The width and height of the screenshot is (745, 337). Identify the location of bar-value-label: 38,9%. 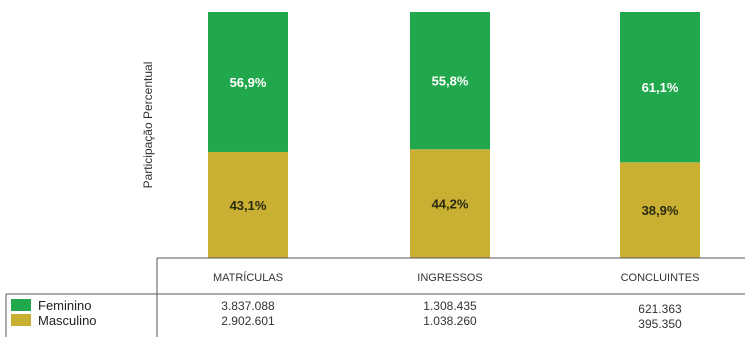
(660, 210).